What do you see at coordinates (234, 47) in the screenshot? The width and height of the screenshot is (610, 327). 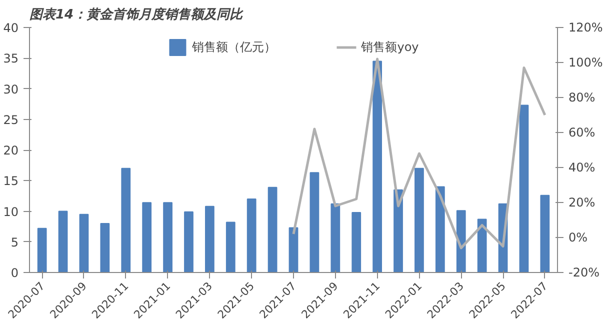 I see `legend-label: 销售额（亿元）` at bounding box center [234, 47].